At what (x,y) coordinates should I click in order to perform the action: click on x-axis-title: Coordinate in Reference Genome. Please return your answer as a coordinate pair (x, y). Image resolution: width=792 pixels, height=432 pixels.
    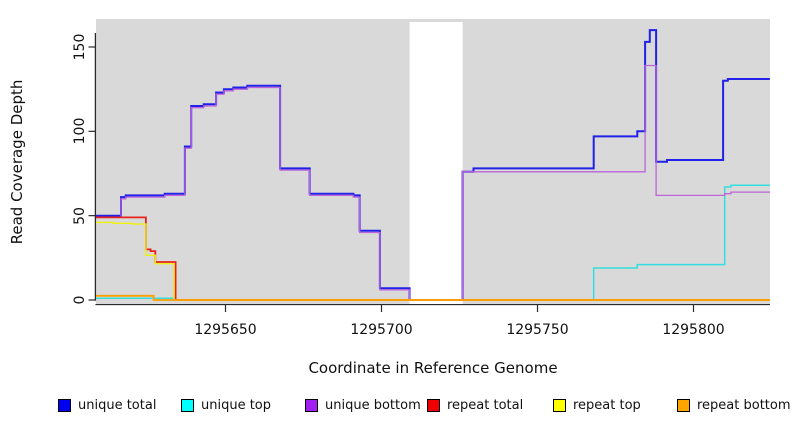
    Looking at the image, I should click on (433, 368).